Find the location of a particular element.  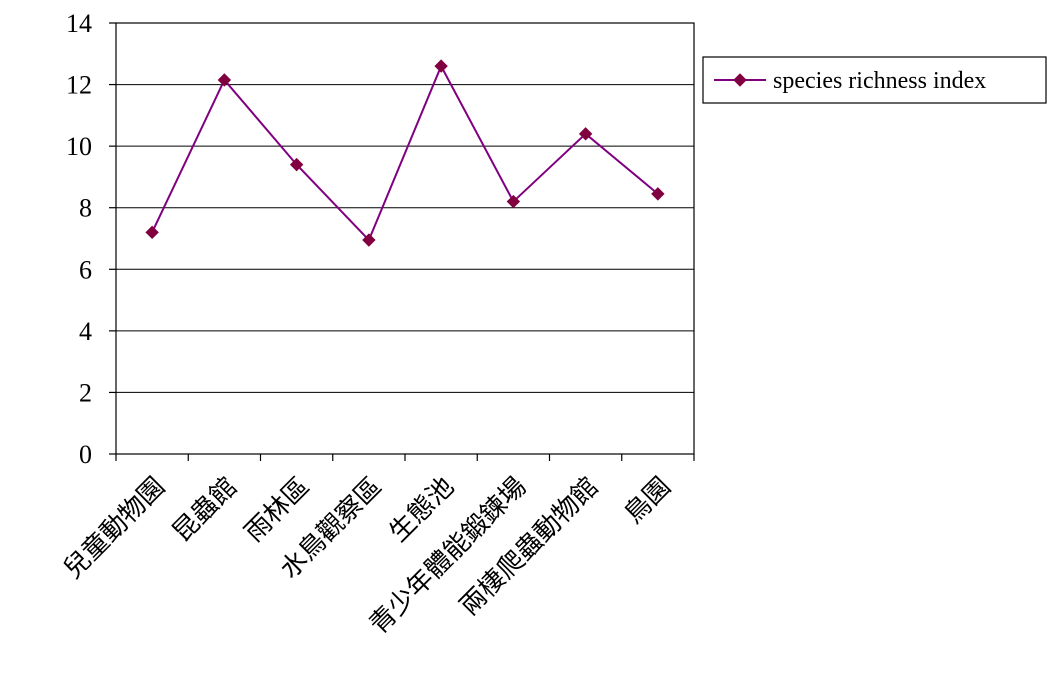

x-category-label: 兒童動物園 is located at coordinates (114, 528).